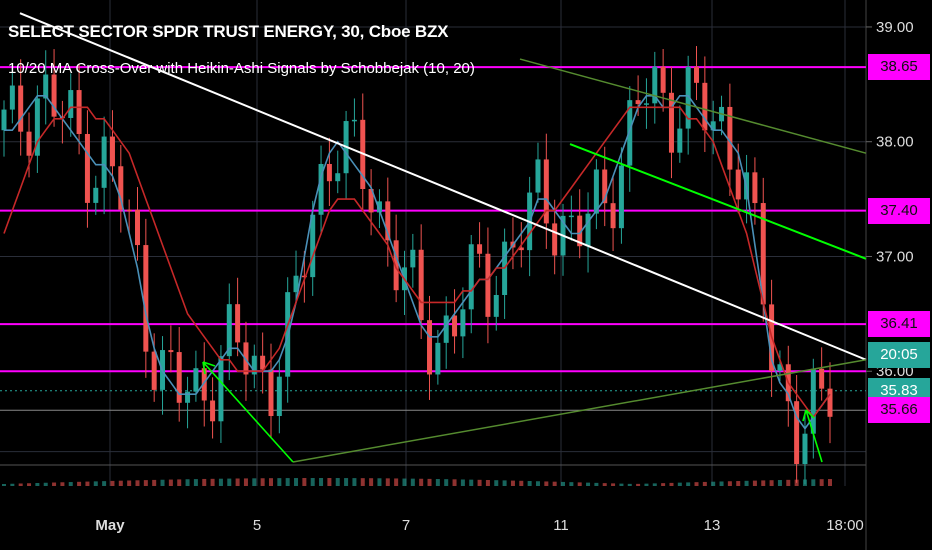 The width and height of the screenshot is (932, 550). I want to click on arrow-line, so click(814, 436).